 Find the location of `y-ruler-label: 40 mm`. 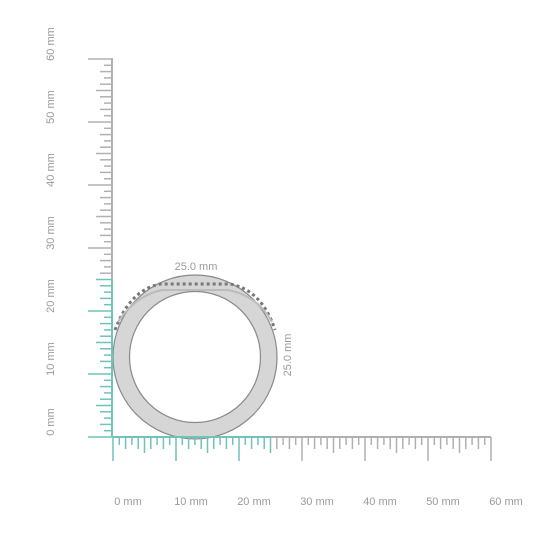

y-ruler-label: 40 mm is located at coordinates (51, 170).